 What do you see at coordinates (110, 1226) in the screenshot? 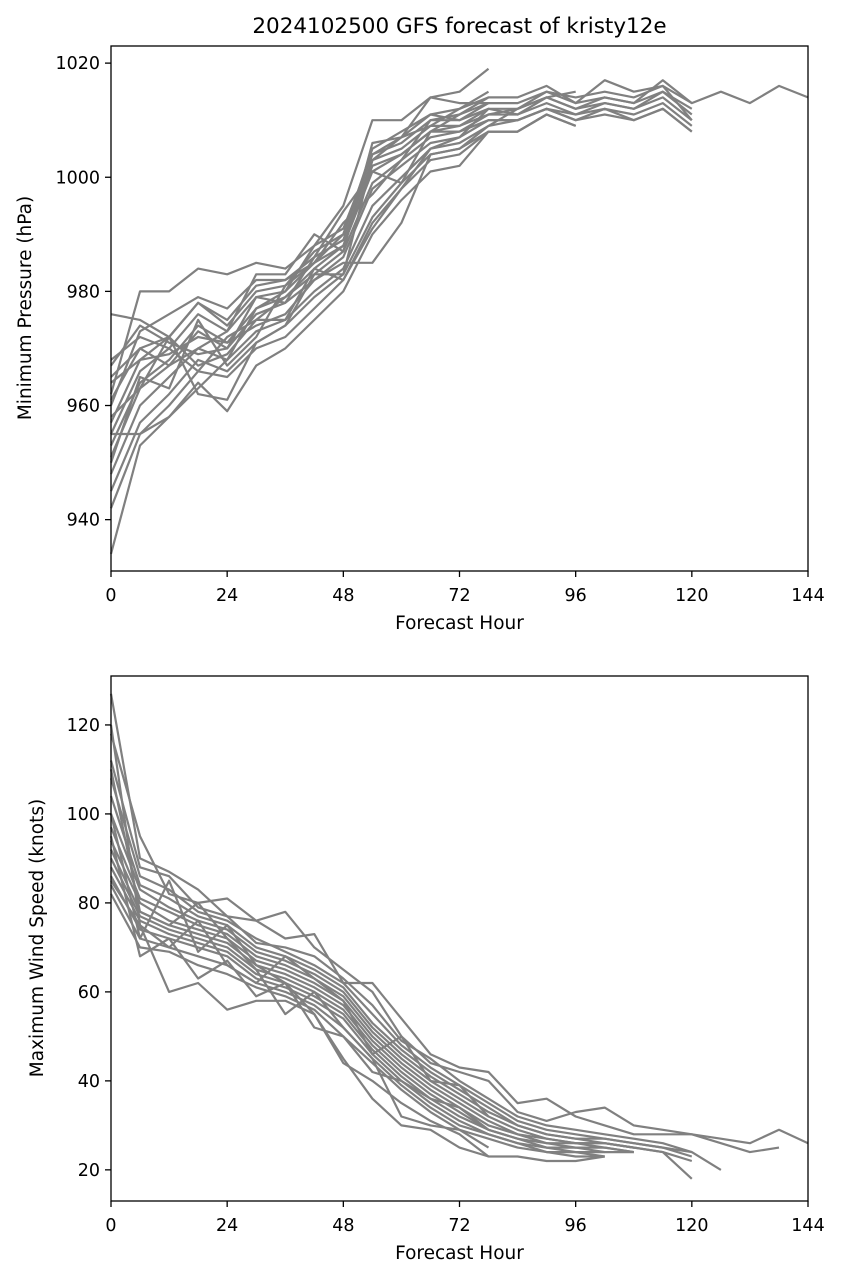
I see `wind-x-tick-label: 0` at bounding box center [110, 1226].